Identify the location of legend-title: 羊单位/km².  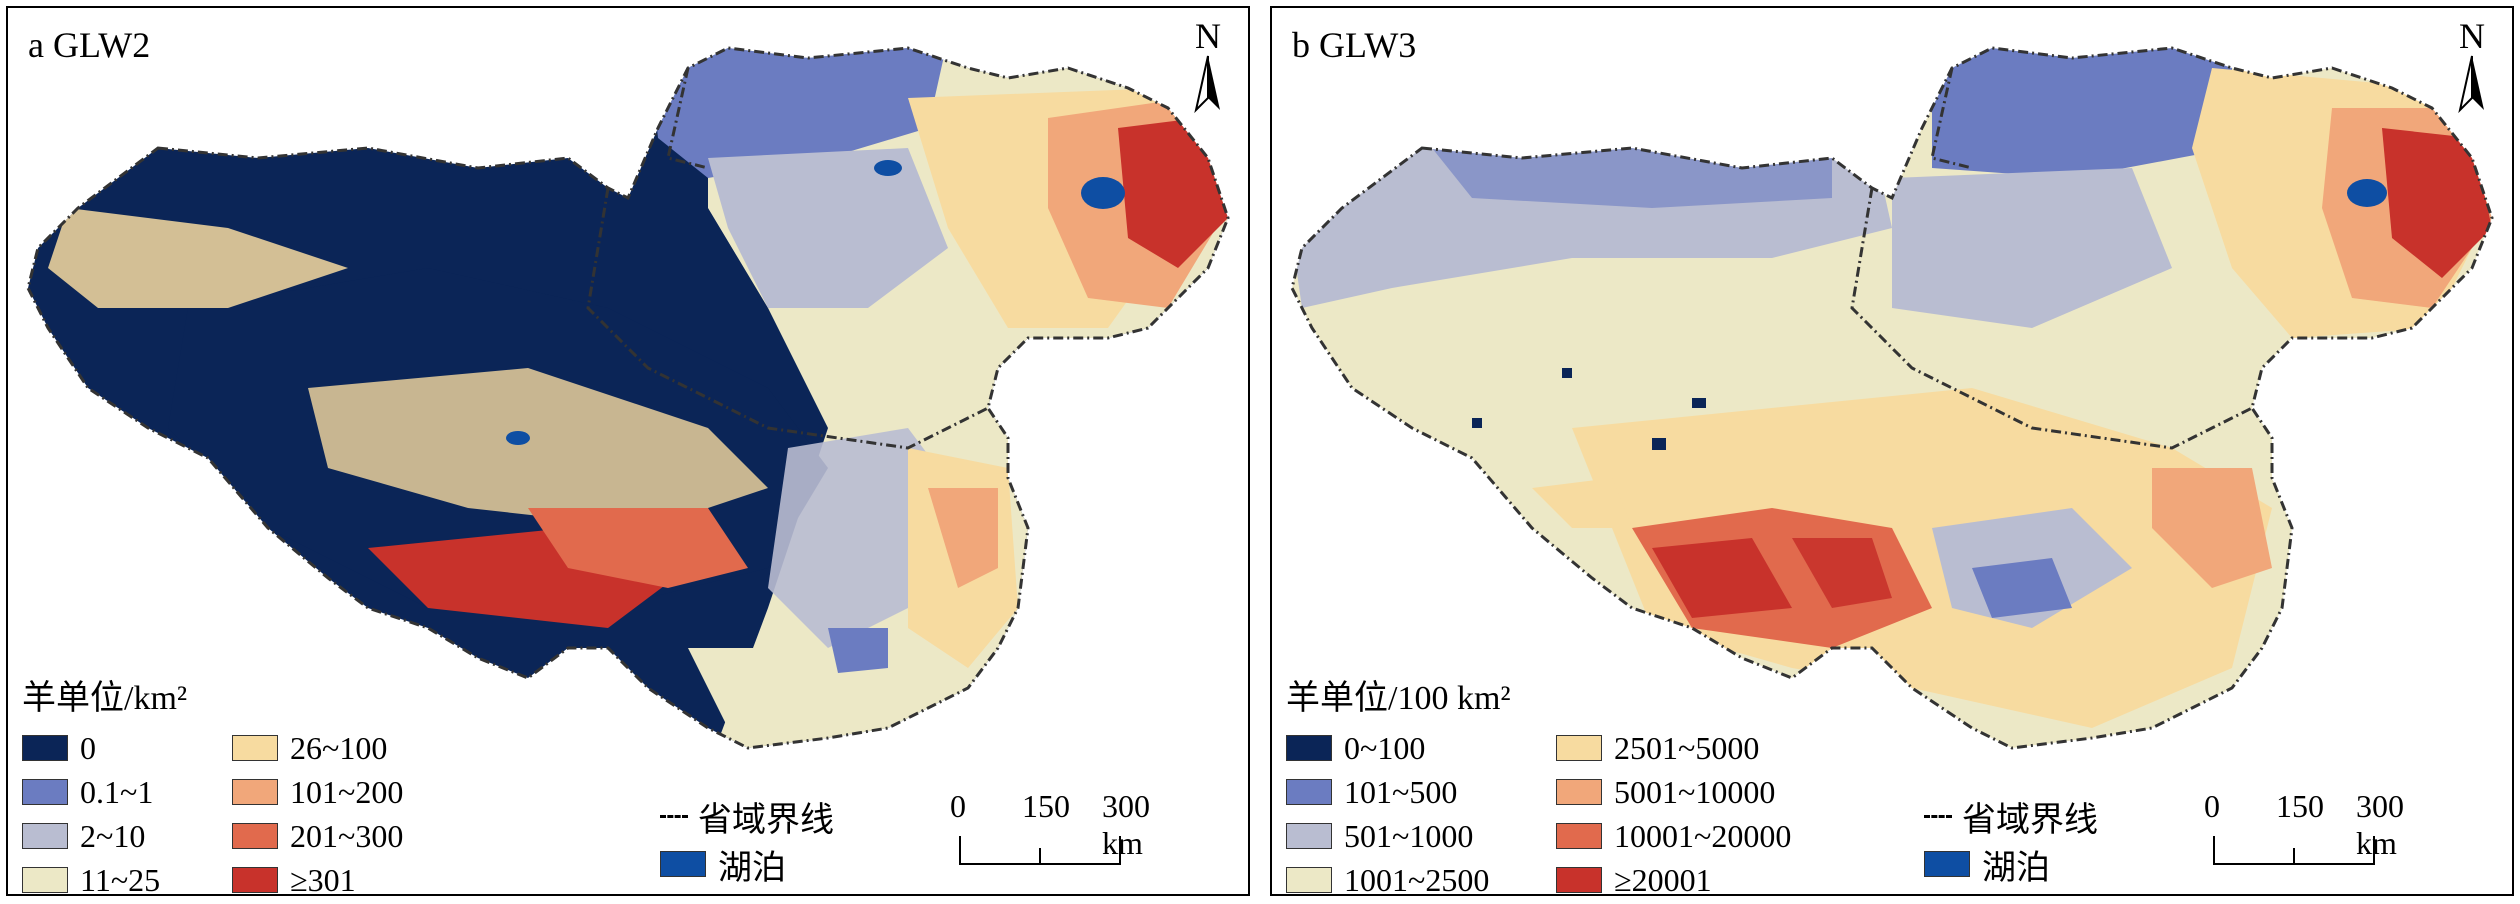
(105, 698).